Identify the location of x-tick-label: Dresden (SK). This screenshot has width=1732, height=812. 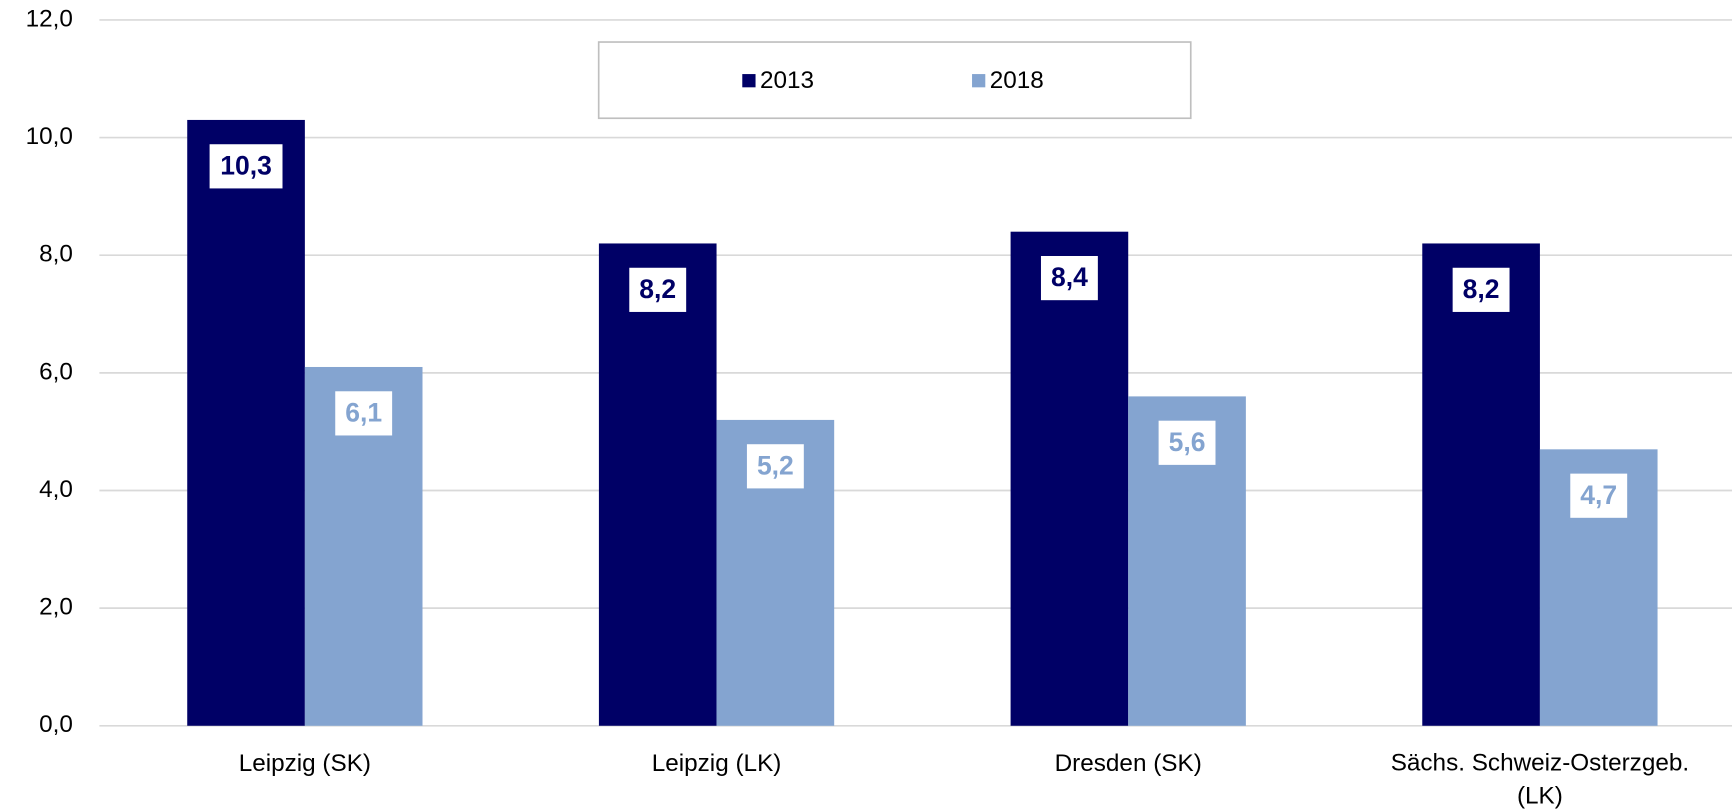
(1128, 763).